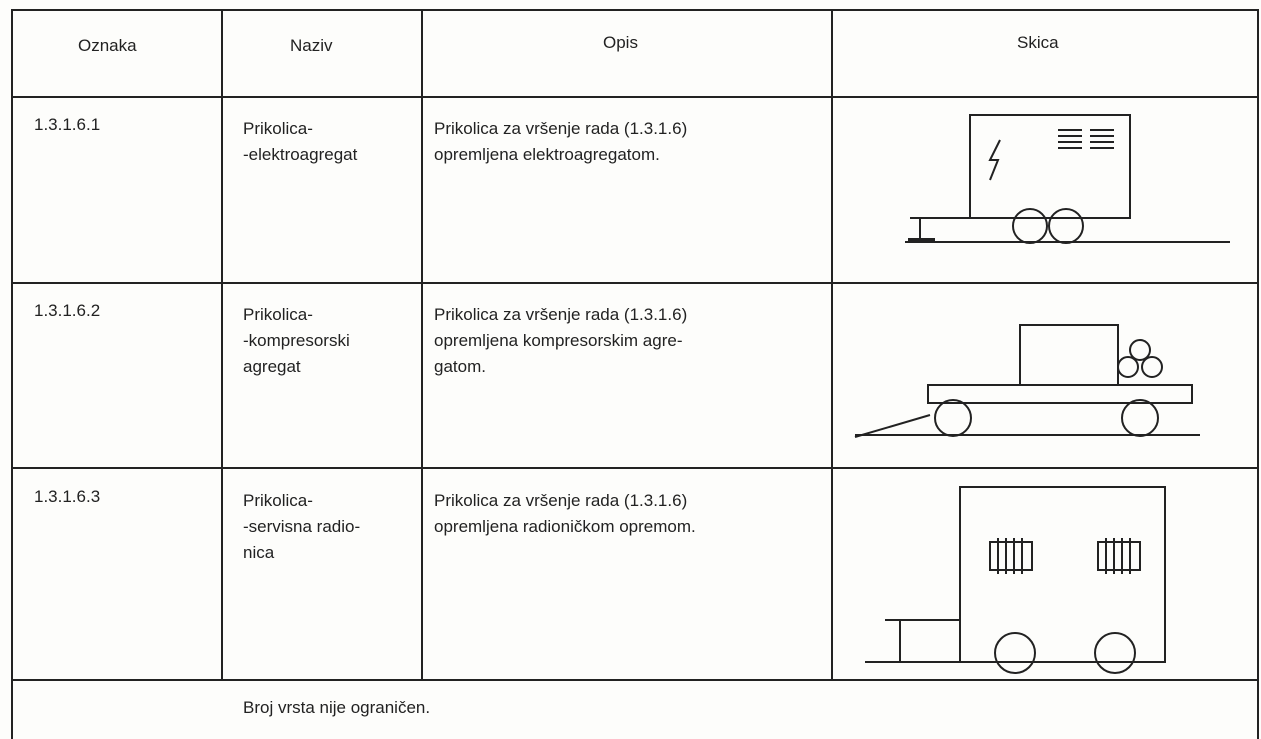 The image size is (1261, 739). Describe the element at coordinates (565, 526) in the screenshot. I see `description-line: opremljena radioničkom opremom.` at that location.